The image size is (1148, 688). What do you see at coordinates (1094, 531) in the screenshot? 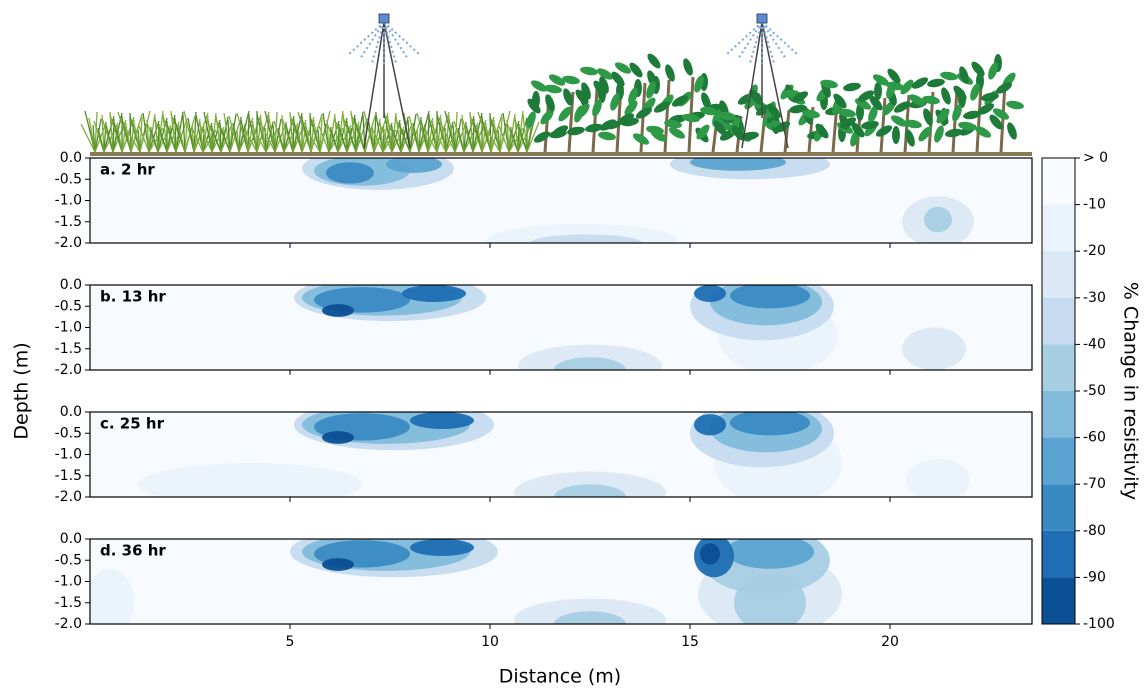
I see `colorbar-tick-label: -80` at bounding box center [1094, 531].